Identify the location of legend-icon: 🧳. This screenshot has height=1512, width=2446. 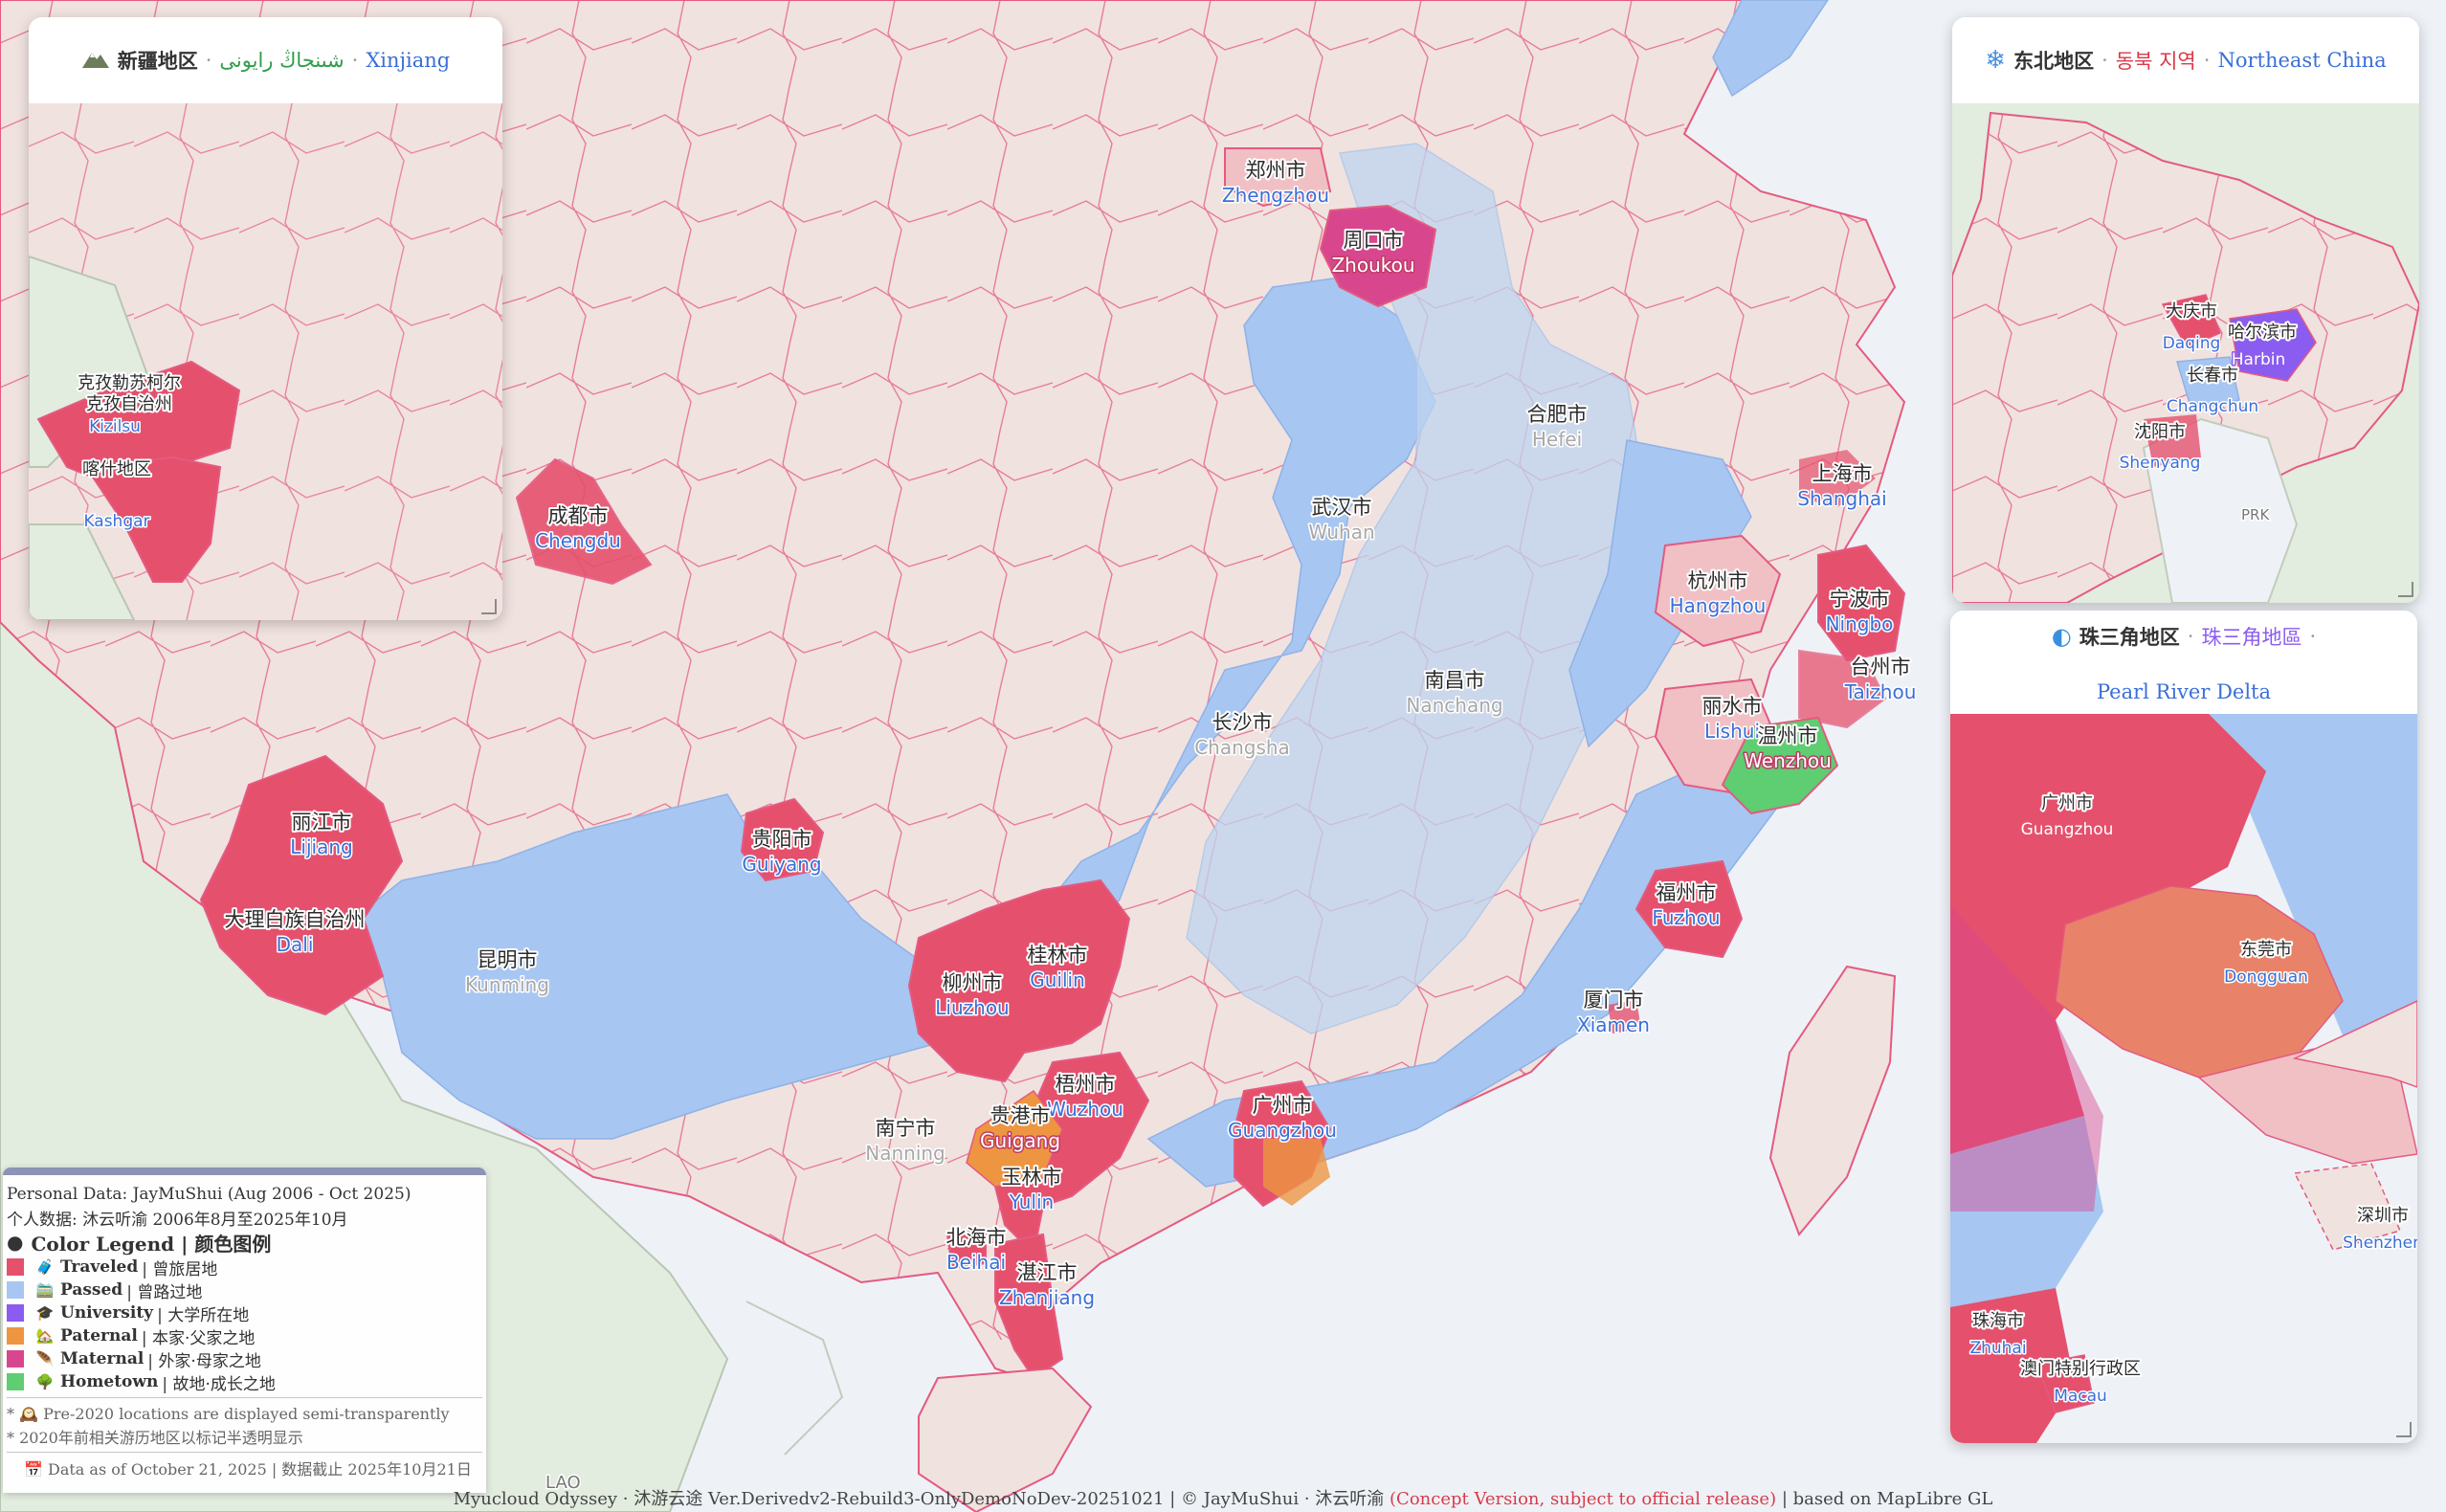
(45, 1267).